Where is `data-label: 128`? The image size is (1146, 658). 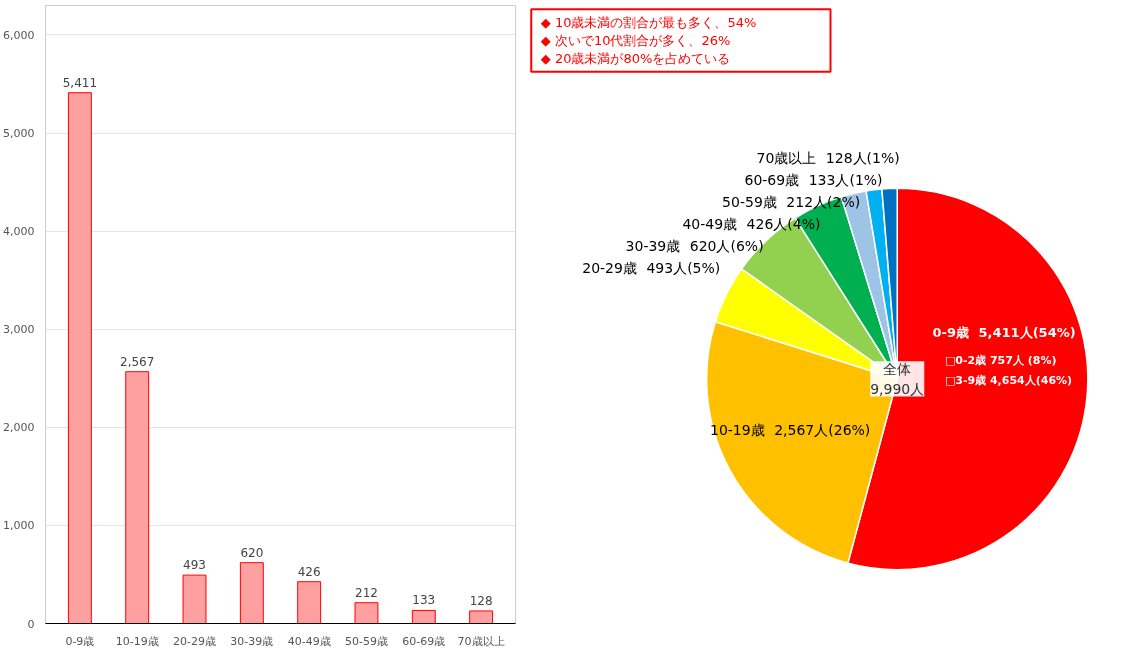 data-label: 128 is located at coordinates (481, 600).